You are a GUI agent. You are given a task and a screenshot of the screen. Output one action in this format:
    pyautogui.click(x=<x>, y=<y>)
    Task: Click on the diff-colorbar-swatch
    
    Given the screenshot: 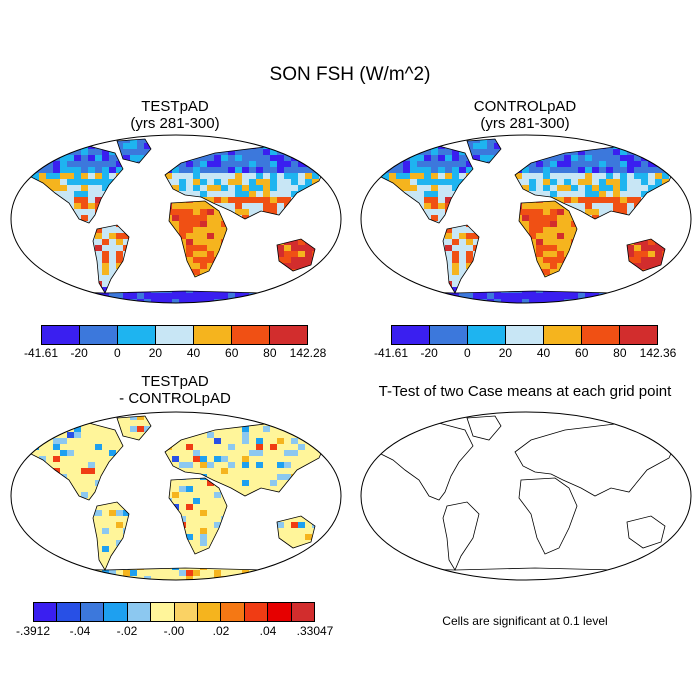 What is the action you would take?
    pyautogui.click(x=280, y=612)
    